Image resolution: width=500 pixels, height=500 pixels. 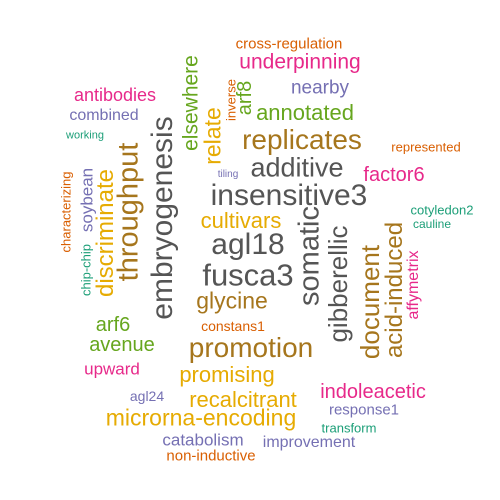 What do you see at coordinates (413, 285) in the screenshot?
I see `word-affymetrix: affymetrix` at bounding box center [413, 285].